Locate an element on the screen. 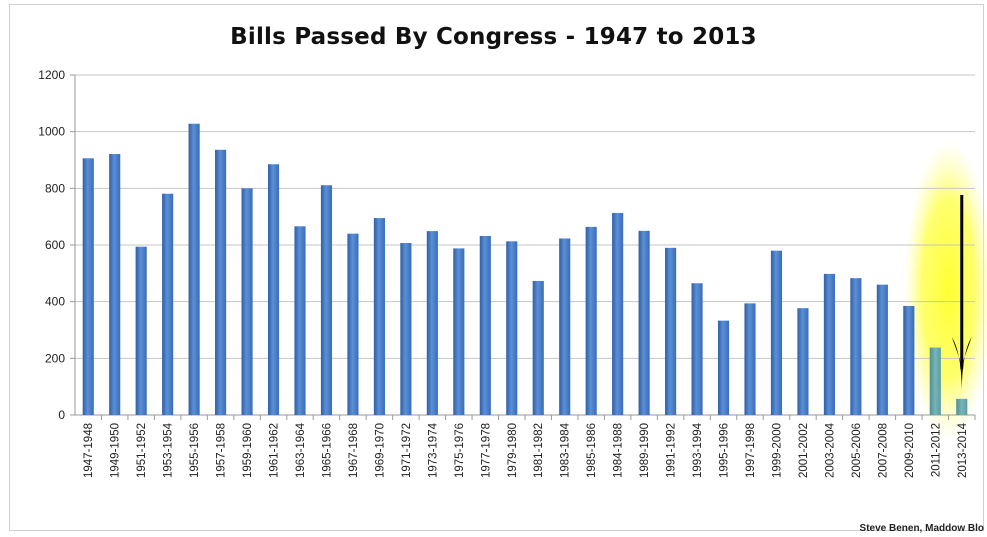 Image resolution: width=987 pixels, height=537 pixels. x-tick-label: 1963-1964 is located at coordinates (301, 450).